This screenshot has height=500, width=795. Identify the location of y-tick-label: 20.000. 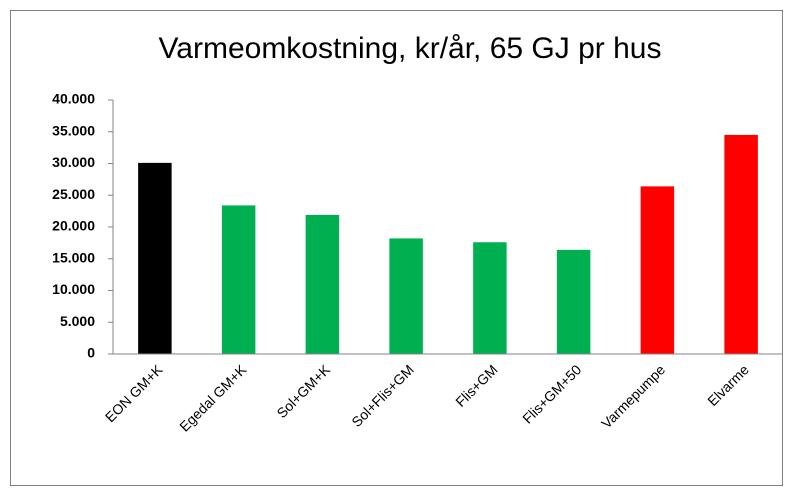
(73, 226).